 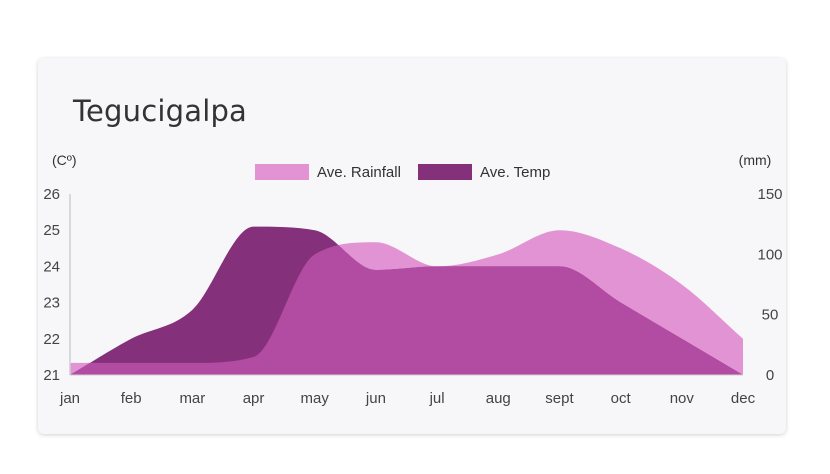 I want to click on x-tick-label: feb, so click(x=131, y=398).